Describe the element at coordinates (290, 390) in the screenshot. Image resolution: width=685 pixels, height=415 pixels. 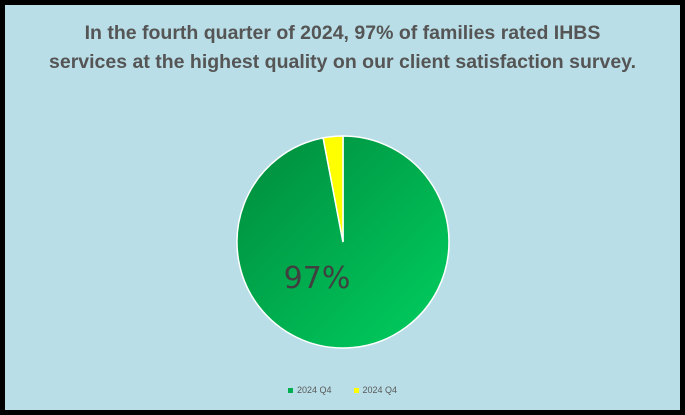
I see `legend-swatch-green` at that location.